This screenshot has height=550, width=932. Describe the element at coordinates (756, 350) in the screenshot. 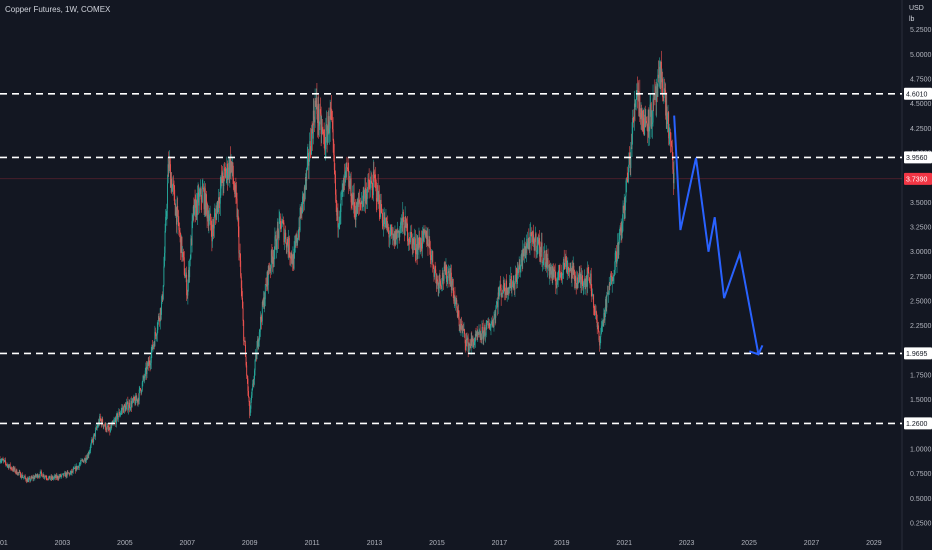

I see `projection-arrowhead` at that location.